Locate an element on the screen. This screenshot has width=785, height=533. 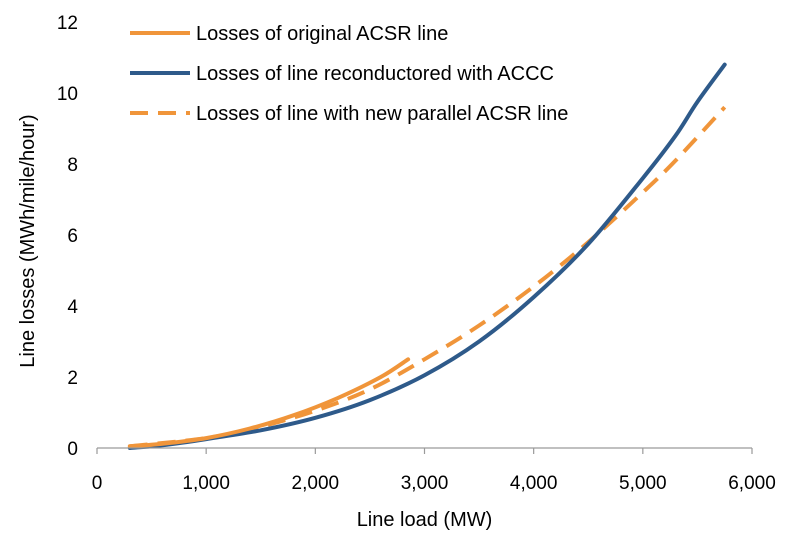
x-tick-label: 4,000 is located at coordinates (534, 483).